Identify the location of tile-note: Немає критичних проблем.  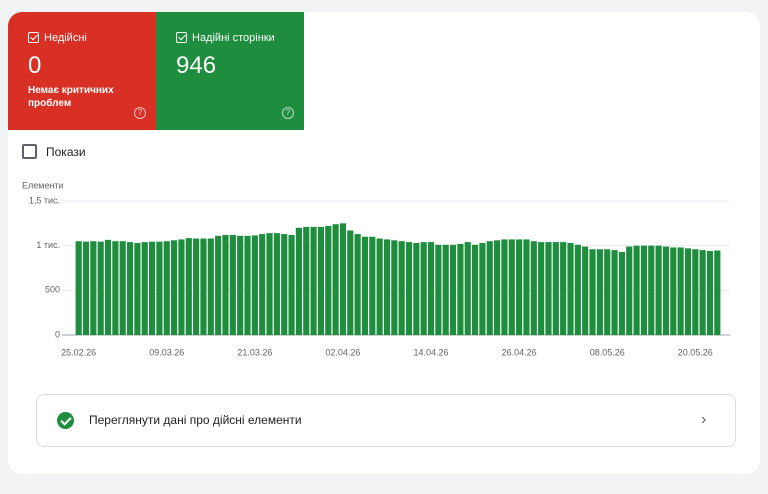
(71, 97).